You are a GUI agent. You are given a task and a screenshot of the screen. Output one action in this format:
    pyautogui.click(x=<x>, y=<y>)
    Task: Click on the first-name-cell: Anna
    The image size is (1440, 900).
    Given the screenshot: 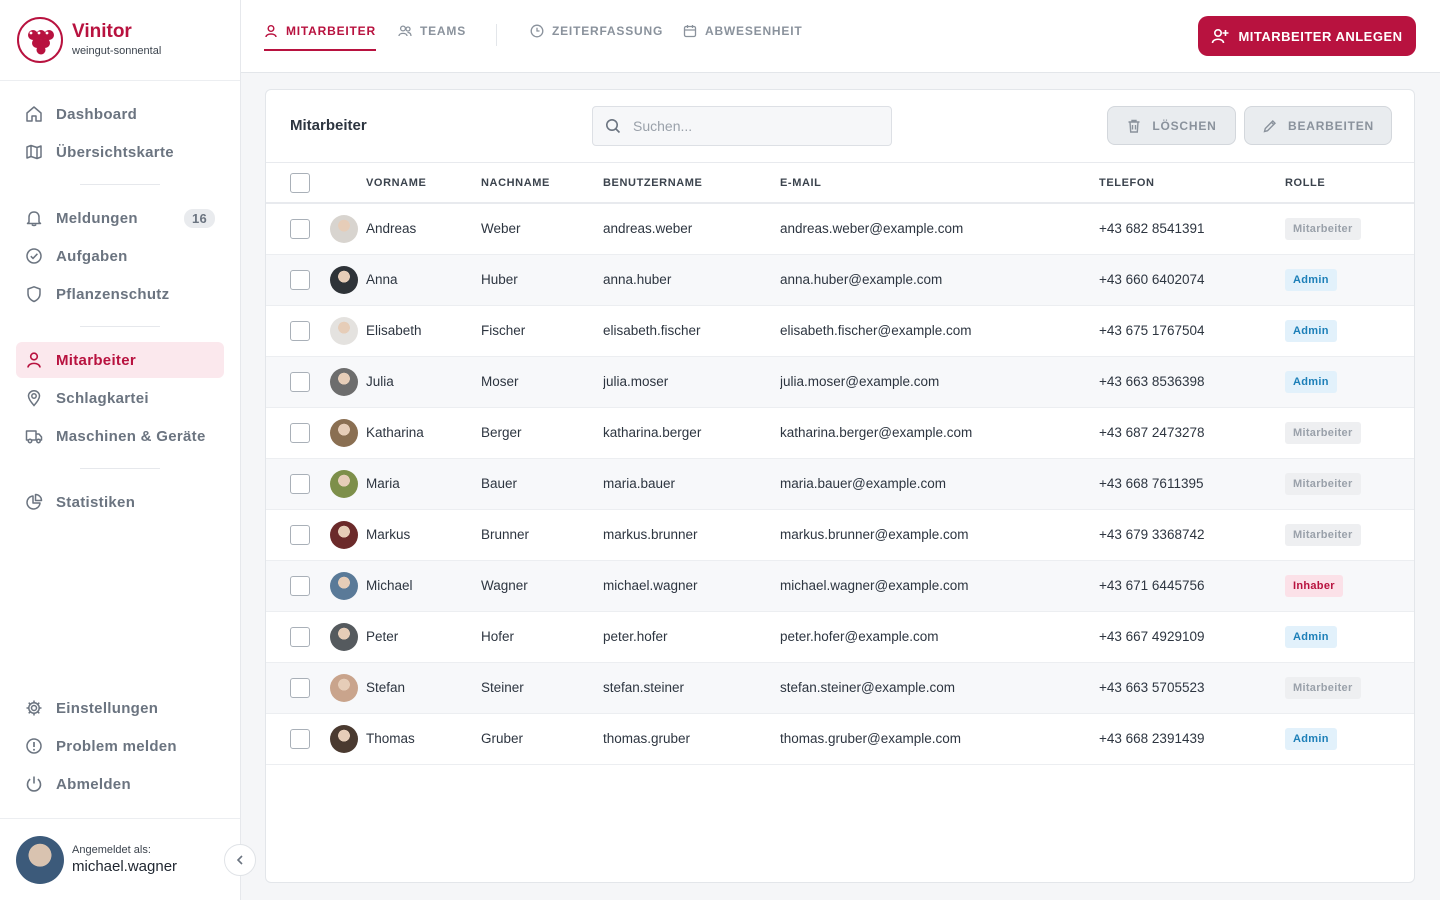 What is the action you would take?
    pyautogui.click(x=382, y=279)
    